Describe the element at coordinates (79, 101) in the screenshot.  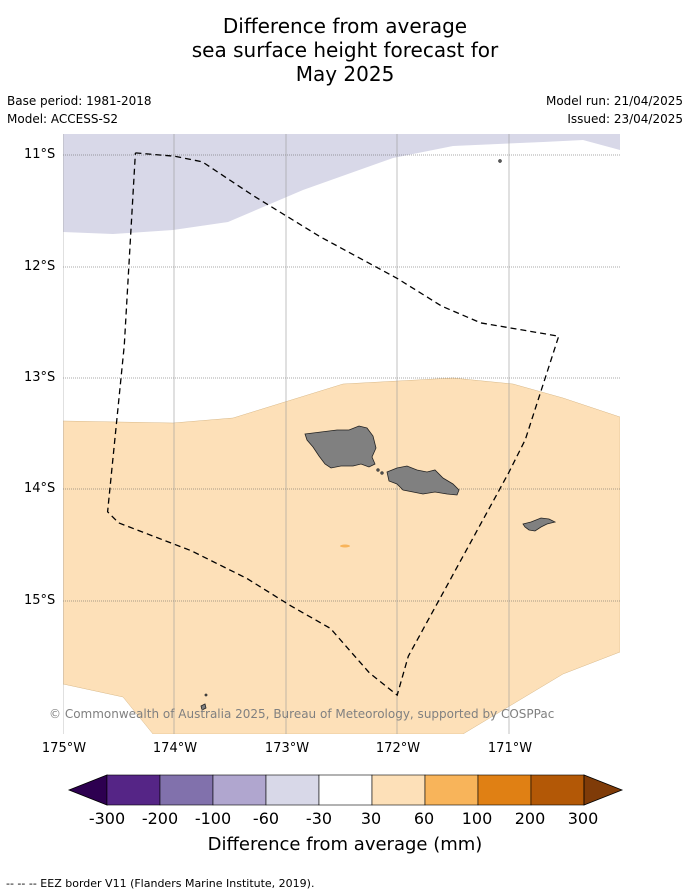
I see `base-period-label: Base period: 1981-2018` at that location.